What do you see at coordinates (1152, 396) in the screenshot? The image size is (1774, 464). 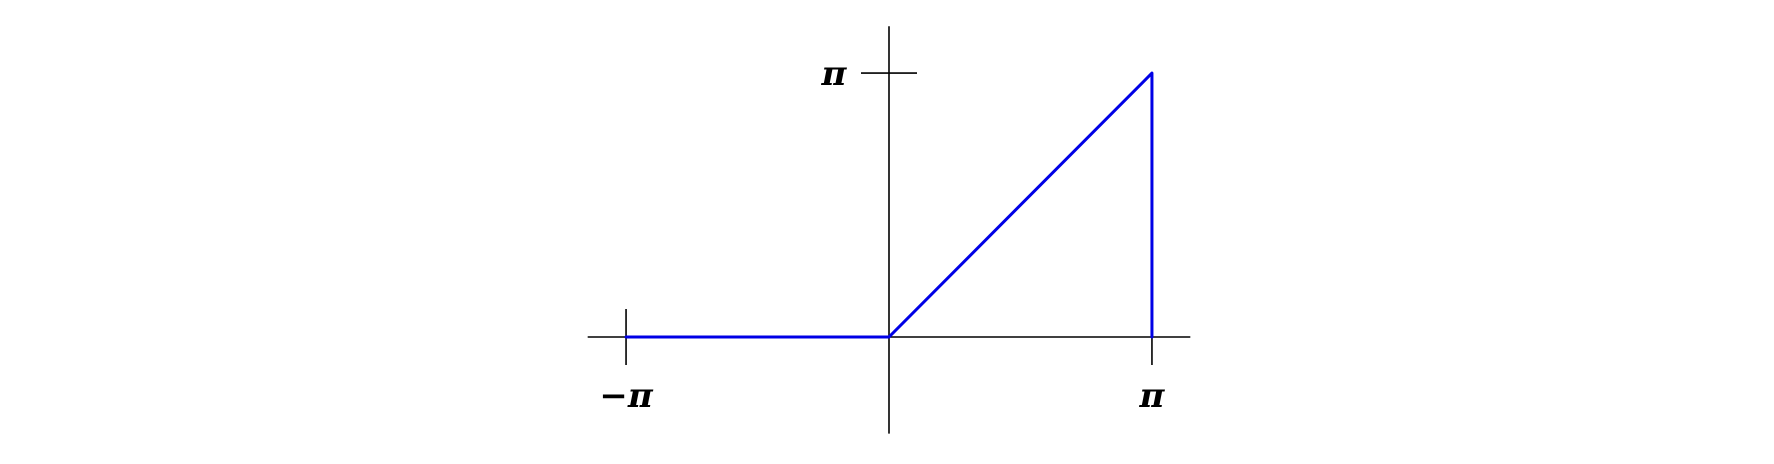 I see `x-tick-label-1: π` at bounding box center [1152, 396].